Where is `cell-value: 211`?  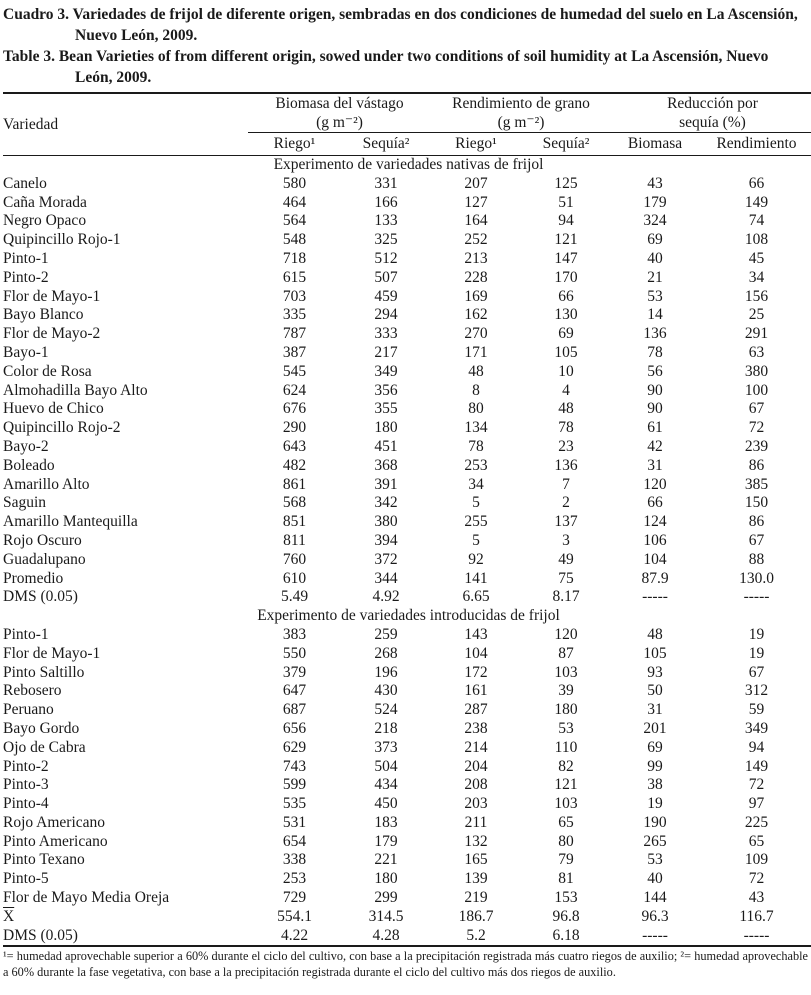 cell-value: 211 is located at coordinates (476, 822).